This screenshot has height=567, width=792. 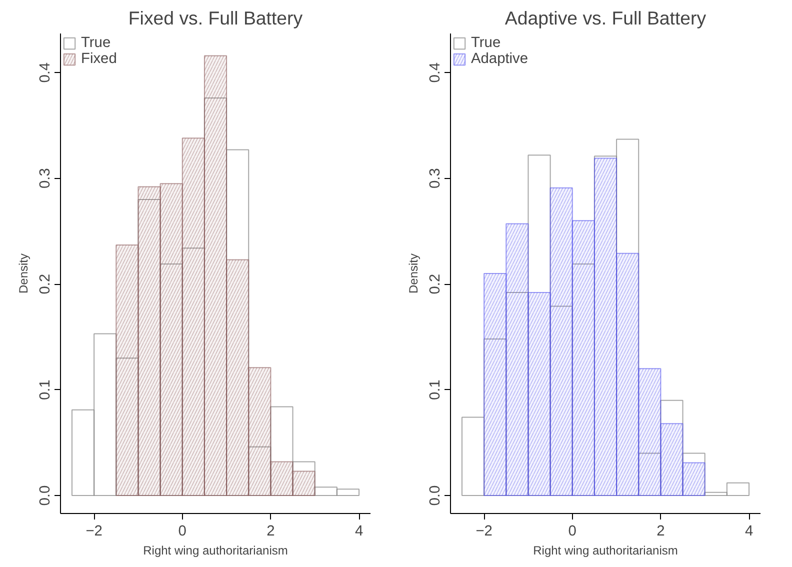 I want to click on chart-title: Fixed vs. Full Battery, so click(x=216, y=18).